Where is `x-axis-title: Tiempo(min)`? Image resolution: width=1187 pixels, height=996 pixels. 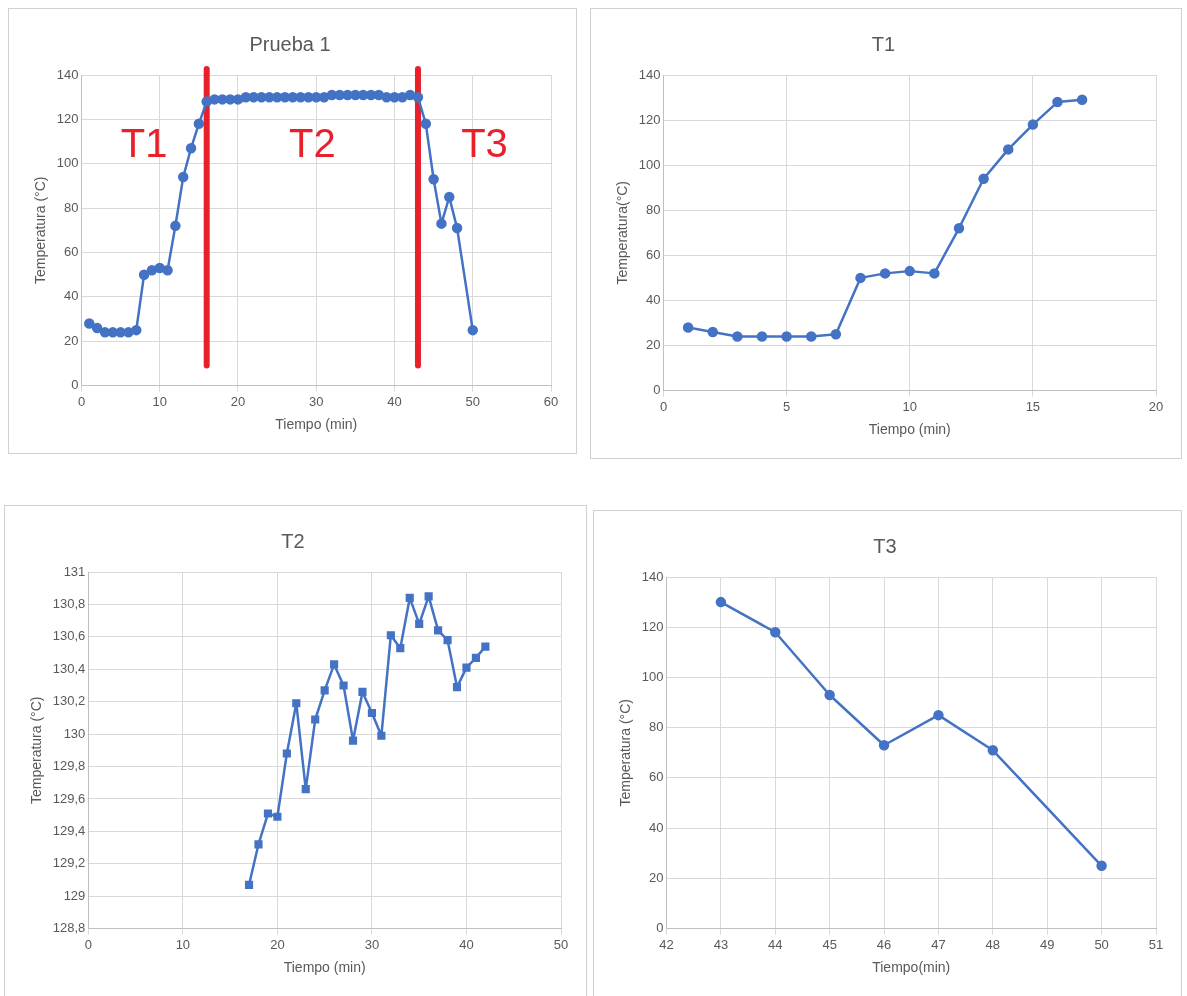
x-axis-title: Tiempo(min) is located at coordinates (911, 967).